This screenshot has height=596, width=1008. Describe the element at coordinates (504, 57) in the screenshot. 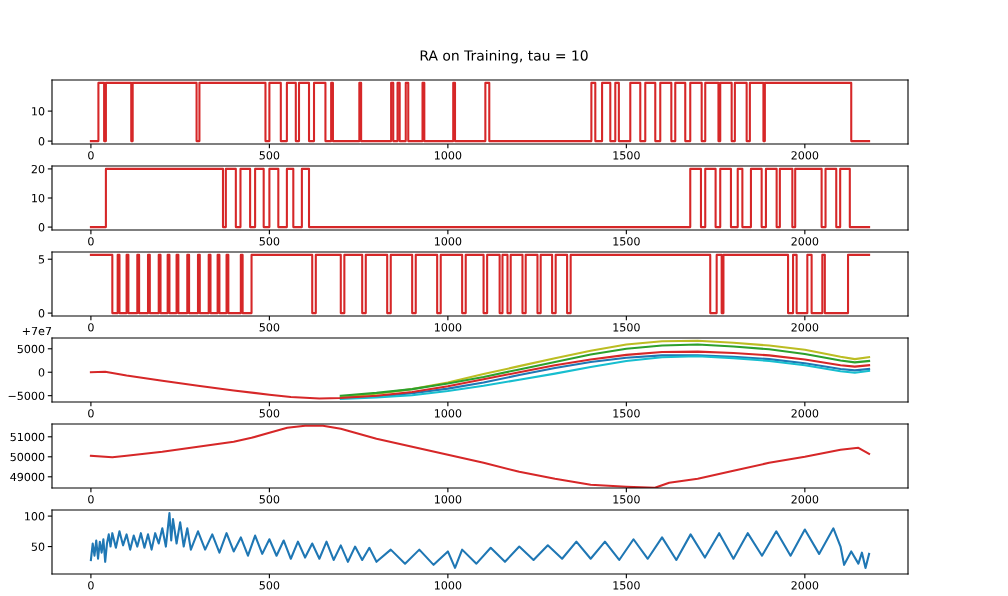

I see `chart-title: RA on Training, tau = 10` at that location.